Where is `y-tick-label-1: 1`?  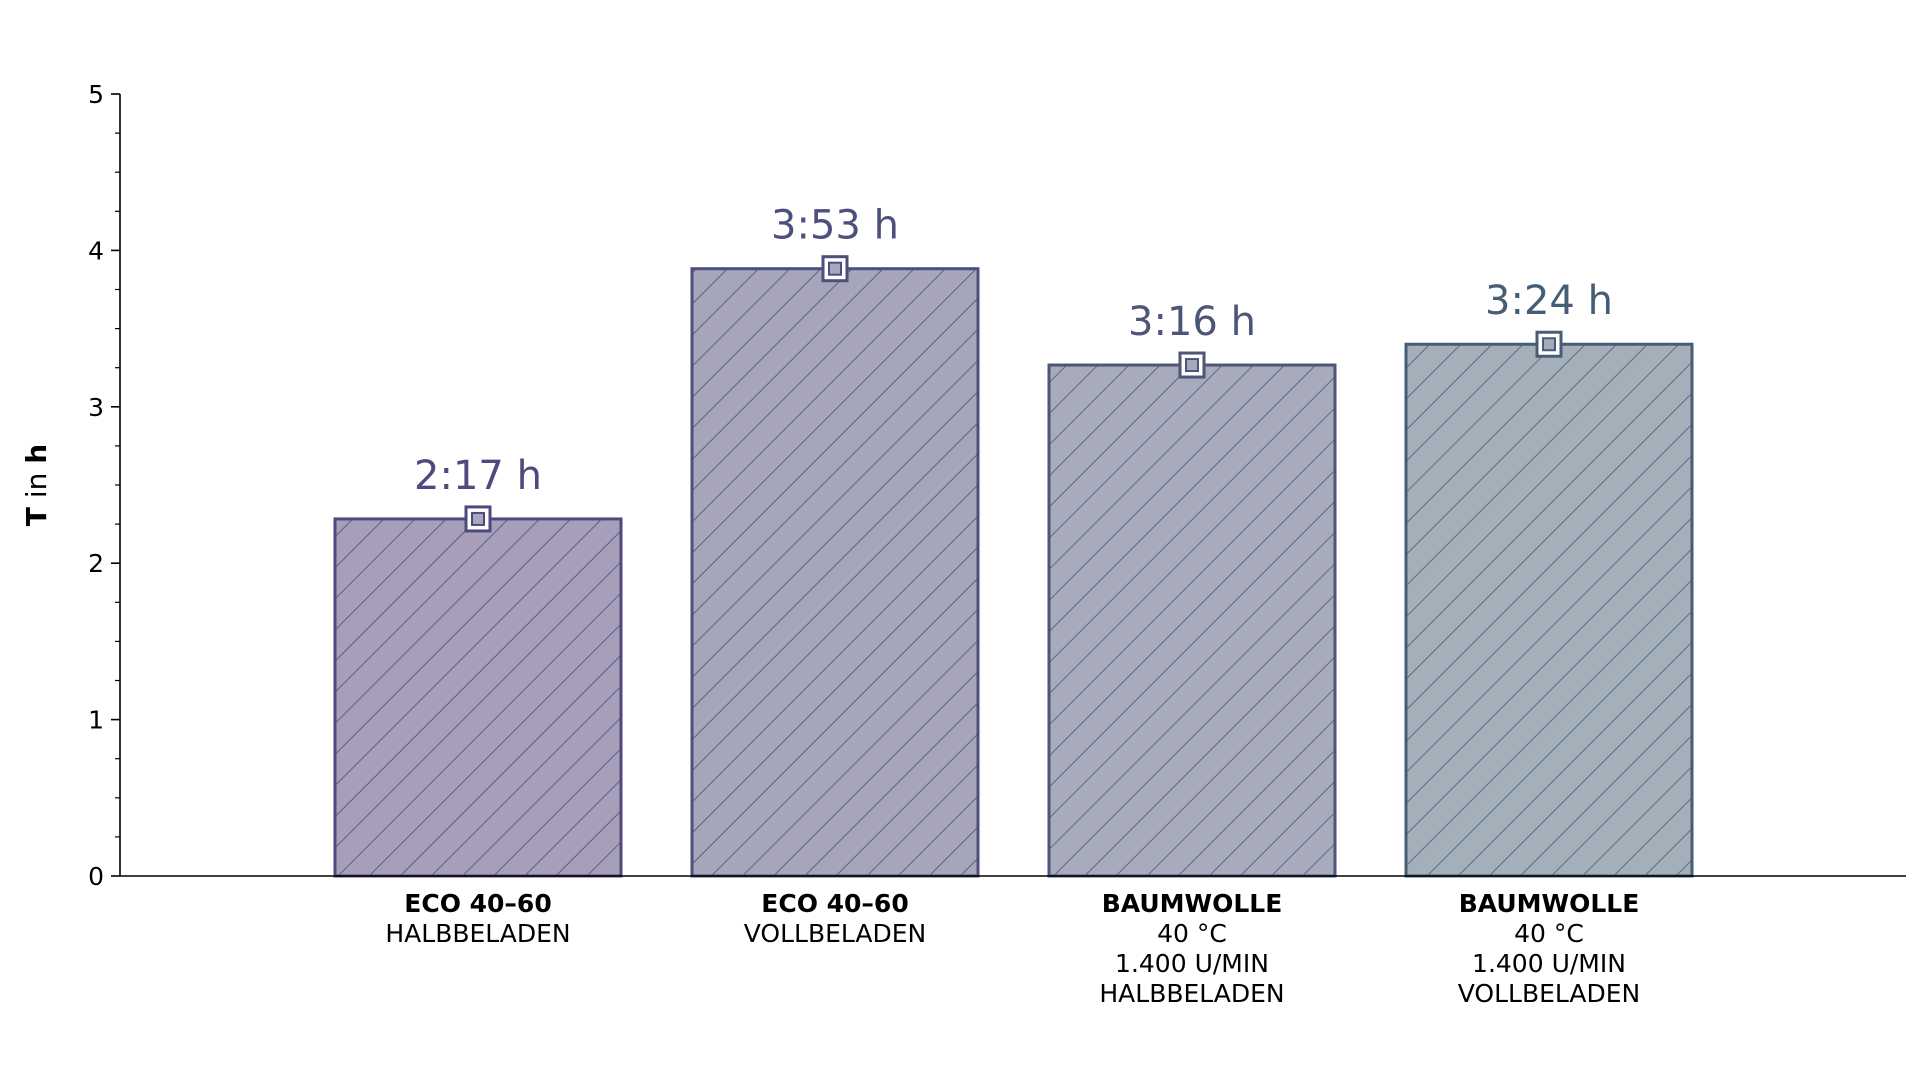
y-tick-label-1: 1 is located at coordinates (96, 720).